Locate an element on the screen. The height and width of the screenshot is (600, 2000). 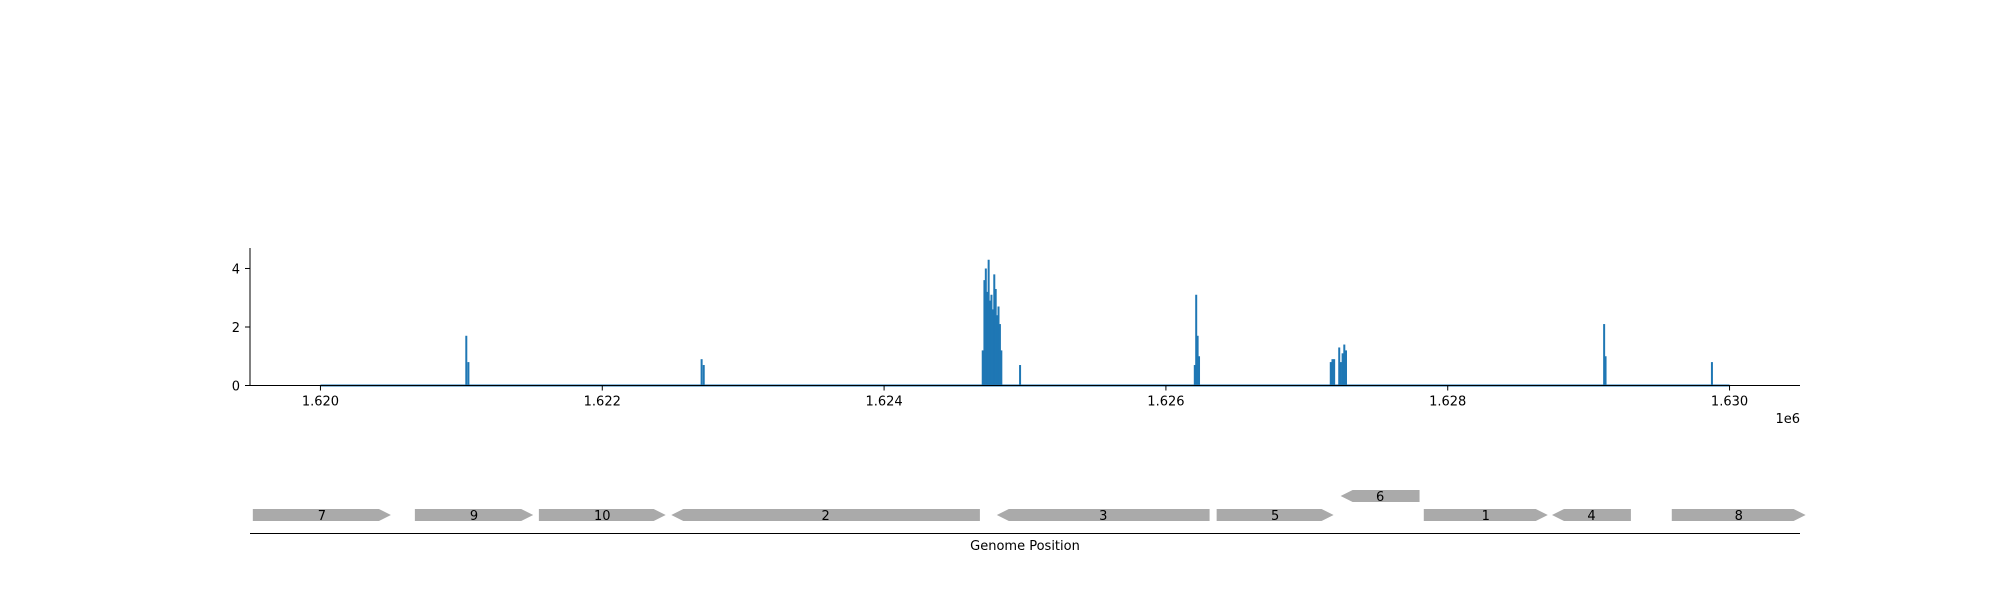
gene-label: 7 is located at coordinates (322, 516).